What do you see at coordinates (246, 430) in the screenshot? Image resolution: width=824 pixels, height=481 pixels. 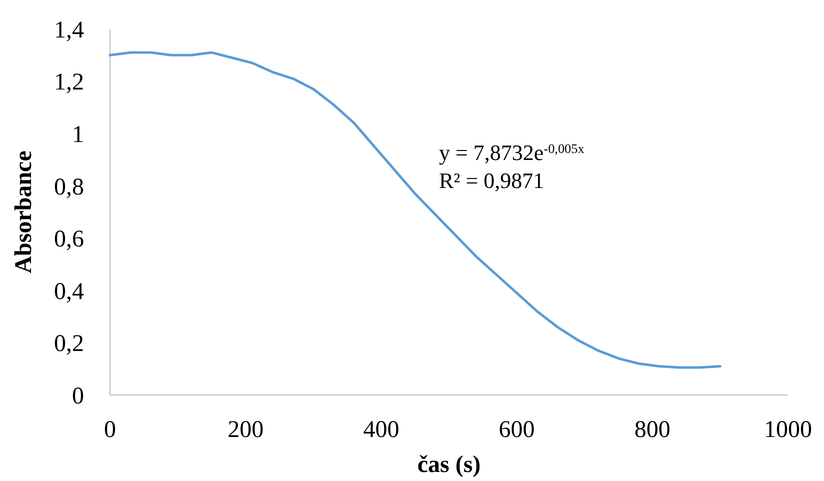 I see `x-tick-label: 200` at bounding box center [246, 430].